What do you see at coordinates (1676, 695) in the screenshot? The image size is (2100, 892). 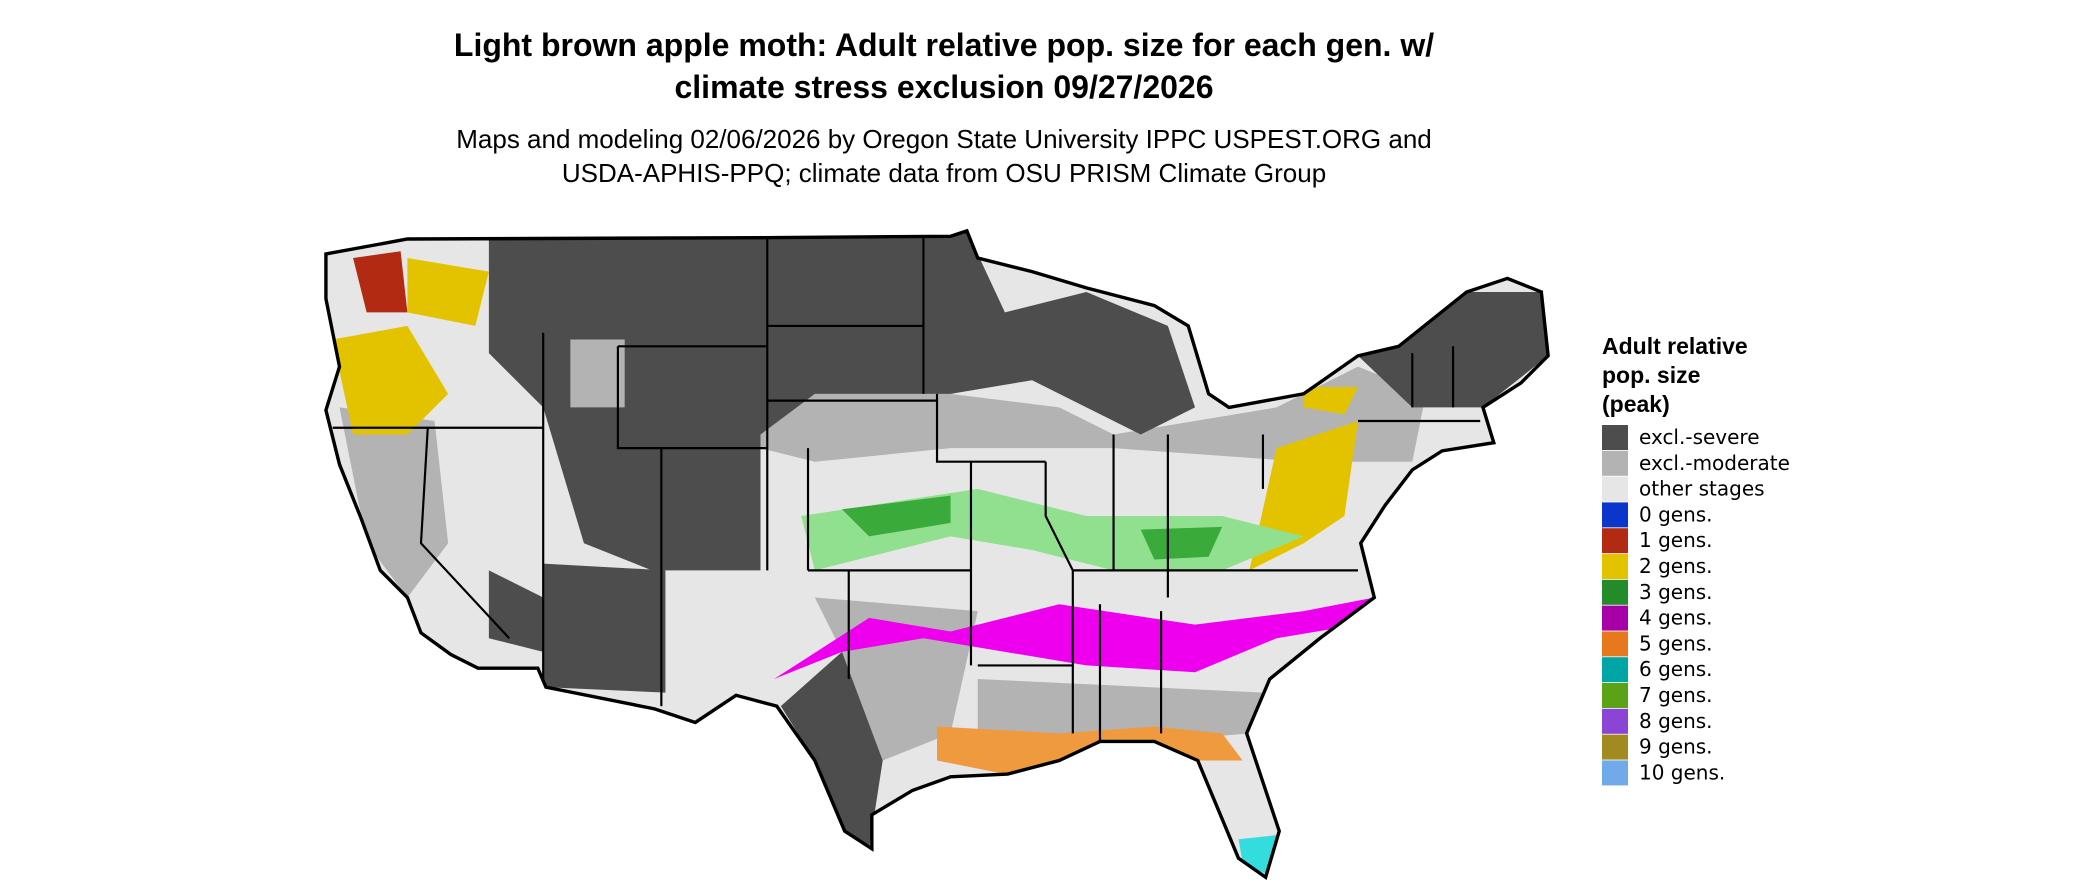 I see `legend-label: 7 gens.` at bounding box center [1676, 695].